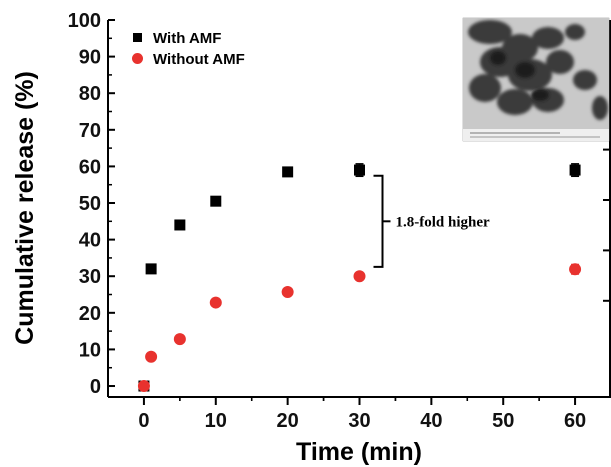 This screenshot has width=611, height=467. Describe the element at coordinates (359, 452) in the screenshot. I see `x-axis-title: Time (min)` at that location.